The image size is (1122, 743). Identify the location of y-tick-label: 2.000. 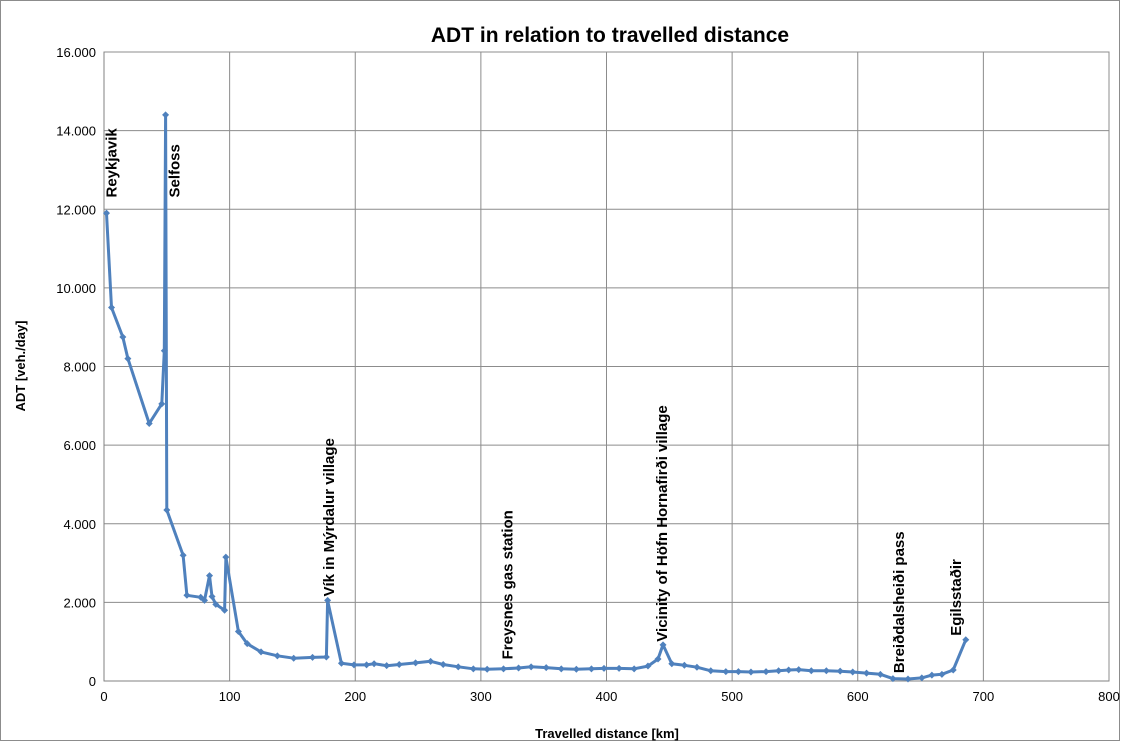
(79, 602).